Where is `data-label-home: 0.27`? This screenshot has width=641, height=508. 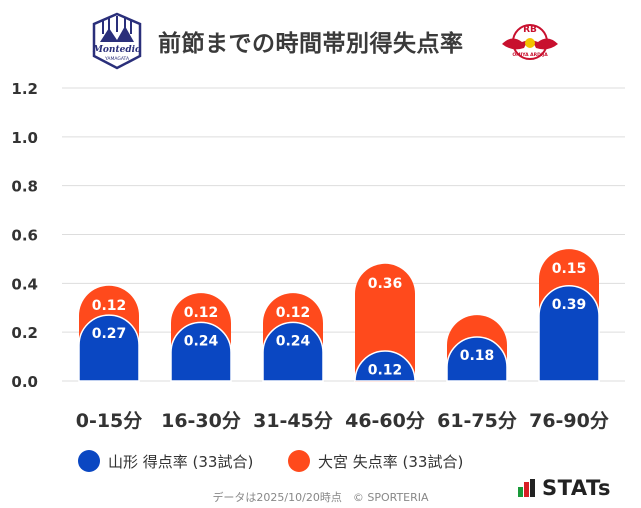 data-label-home: 0.27 is located at coordinates (109, 334).